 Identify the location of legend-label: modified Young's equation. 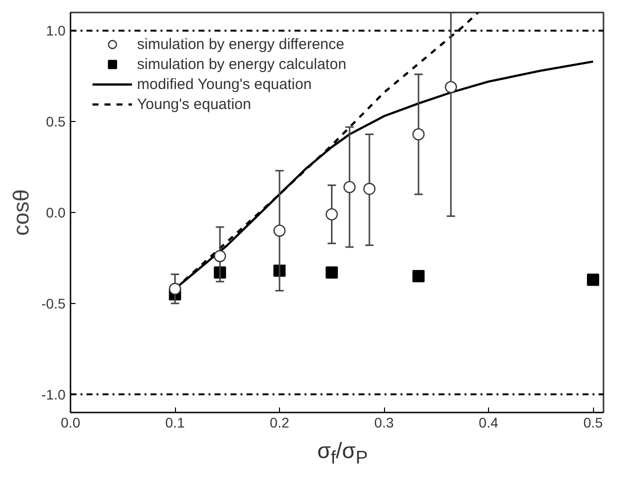
(224, 84).